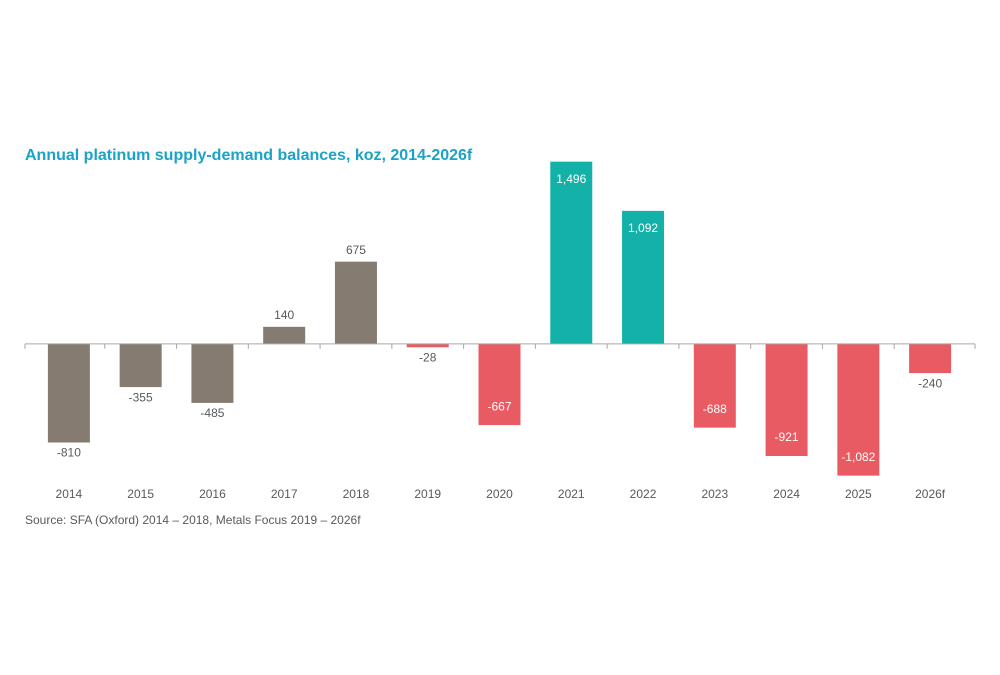 The height and width of the screenshot is (675, 1000). I want to click on value-label: -921, so click(787, 437).